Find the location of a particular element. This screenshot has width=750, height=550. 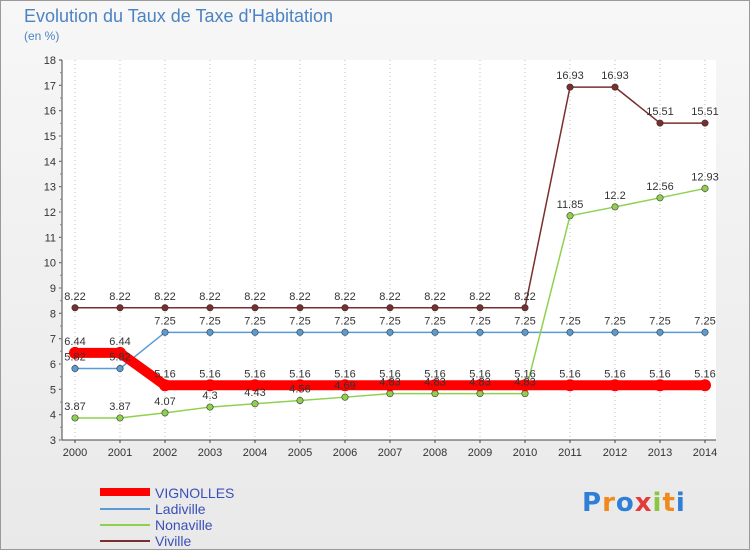

data-label-vignolles-2008: 5.16 is located at coordinates (434, 374).